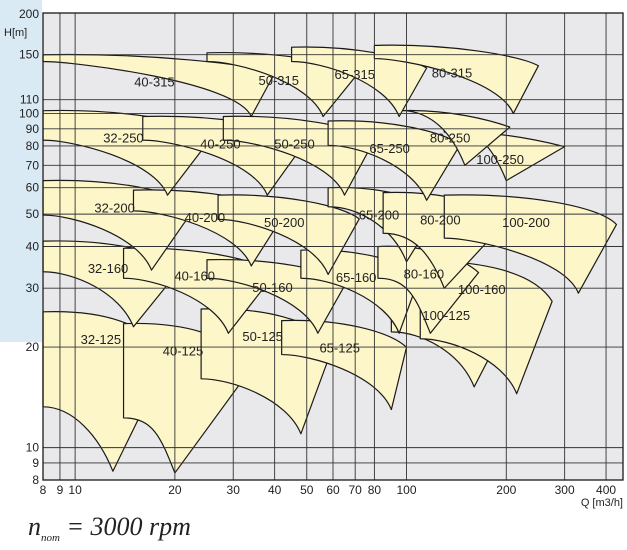  Describe the element at coordinates (565, 490) in the screenshot. I see `x-tick-label: 300` at that location.